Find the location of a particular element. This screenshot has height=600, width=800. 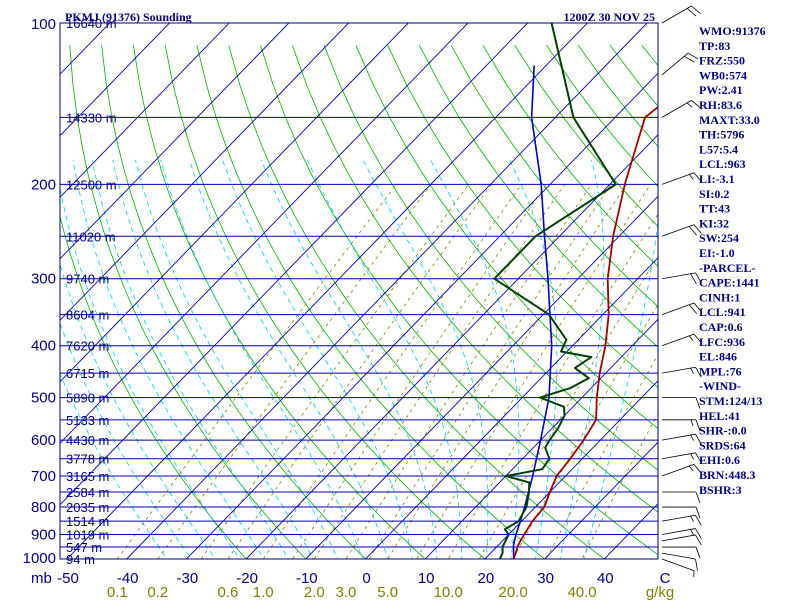

mixing-ratio-line is located at coordinates (619, 485).